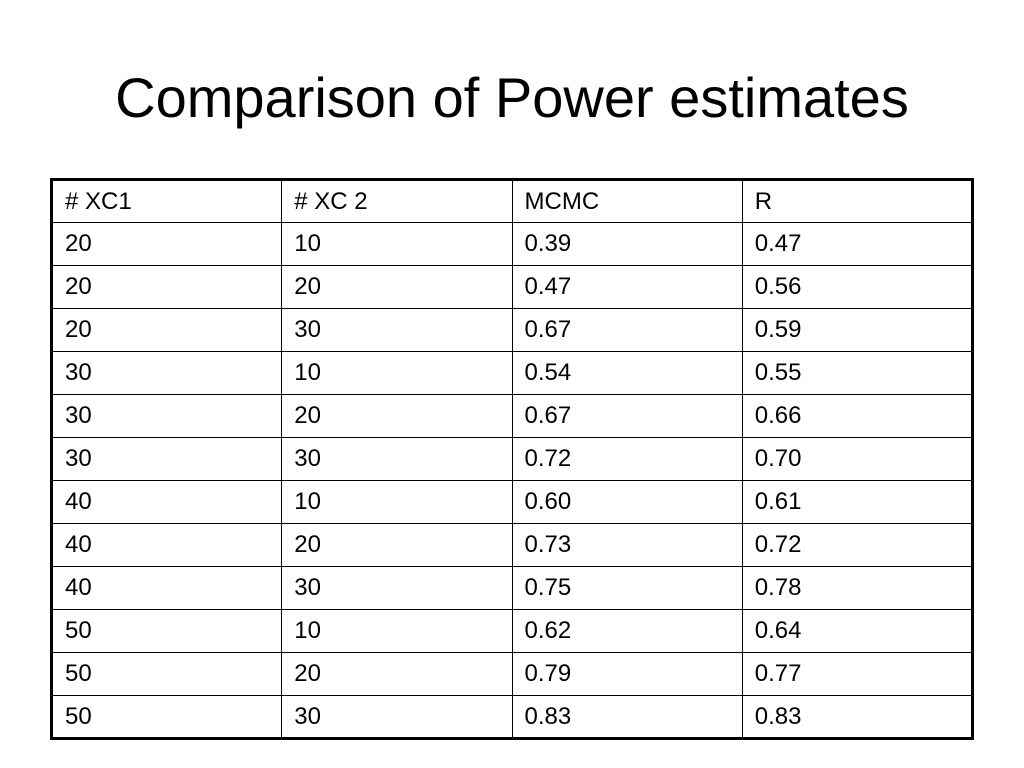 The height and width of the screenshot is (768, 1024). Describe the element at coordinates (627, 588) in the screenshot. I see `cell-mcmc: 0.75` at that location.